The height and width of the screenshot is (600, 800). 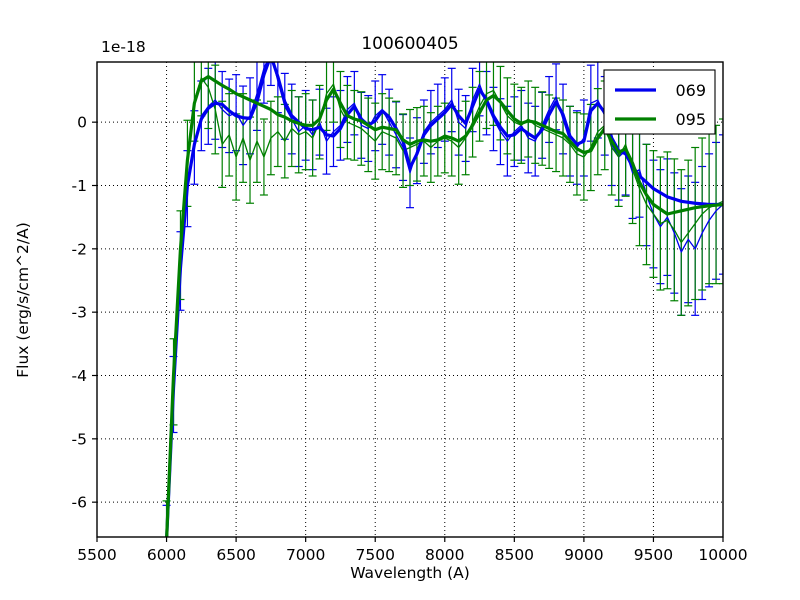 I want to click on x-tick-label: 8000, so click(x=444, y=555).